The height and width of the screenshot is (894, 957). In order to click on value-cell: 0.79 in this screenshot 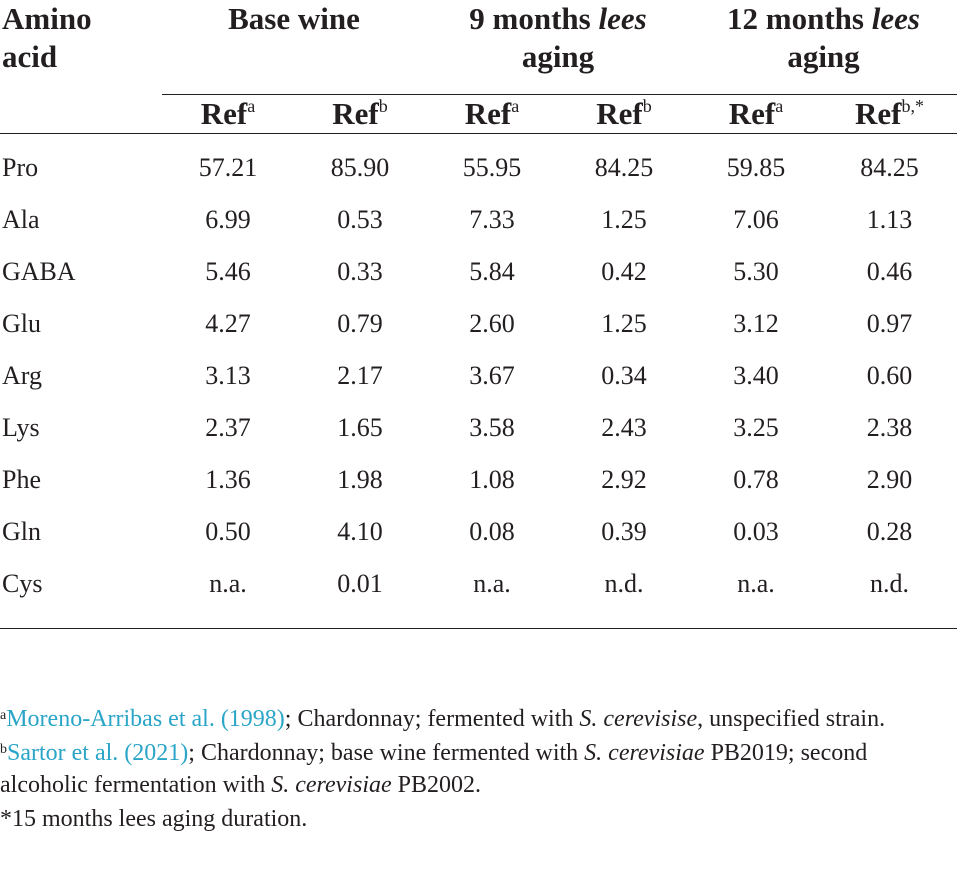, I will do `click(360, 323)`.